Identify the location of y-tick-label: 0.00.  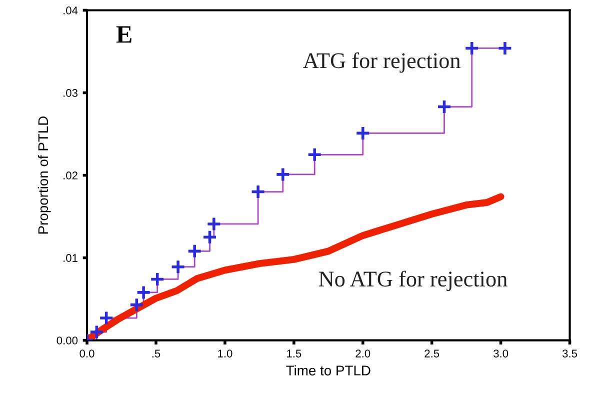
(67, 340).